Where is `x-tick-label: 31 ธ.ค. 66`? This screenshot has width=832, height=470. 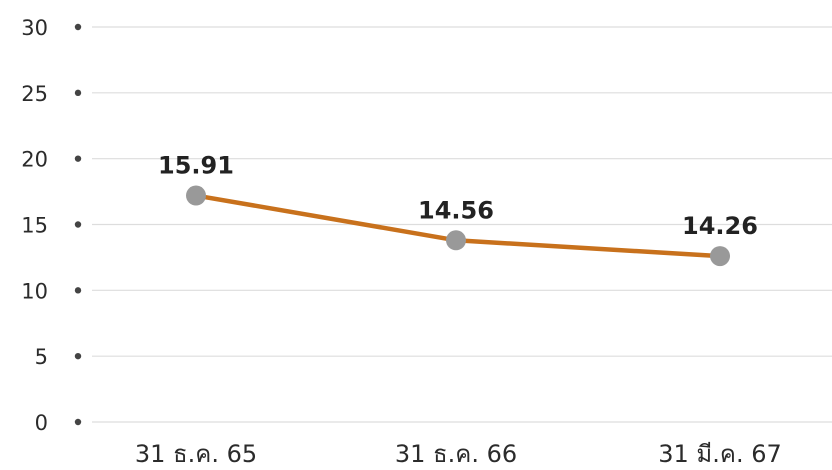
x-tick-label: 31 ธ.ค. 66 is located at coordinates (456, 454).